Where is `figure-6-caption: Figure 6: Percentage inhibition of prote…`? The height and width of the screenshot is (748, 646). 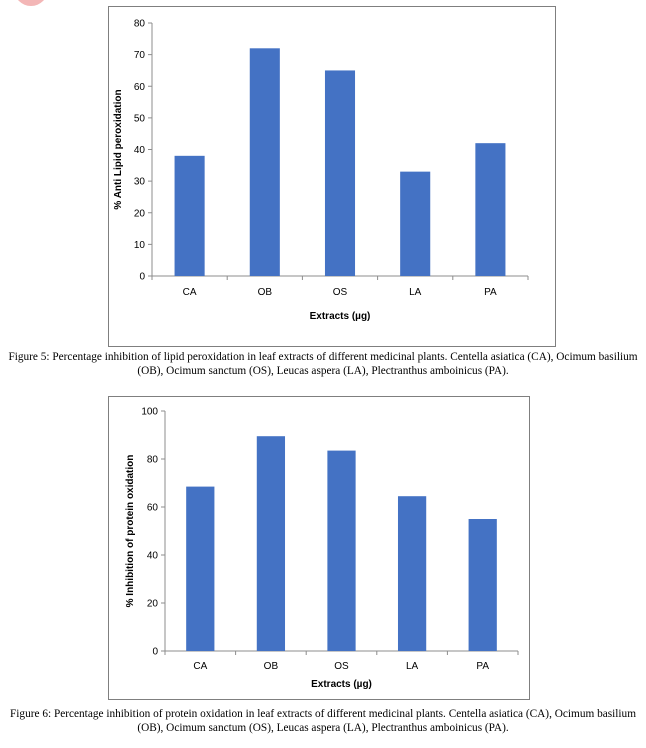
figure-6-caption: Figure 6: Percentage inhibition of prote… is located at coordinates (323, 721).